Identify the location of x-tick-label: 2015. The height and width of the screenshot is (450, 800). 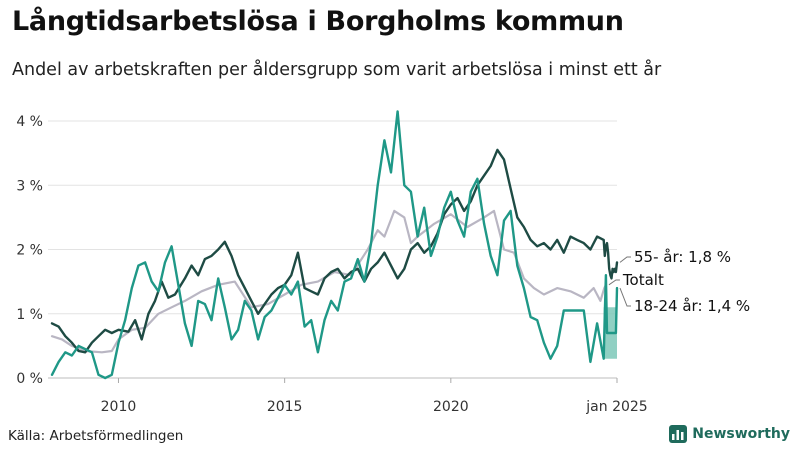
(285, 407).